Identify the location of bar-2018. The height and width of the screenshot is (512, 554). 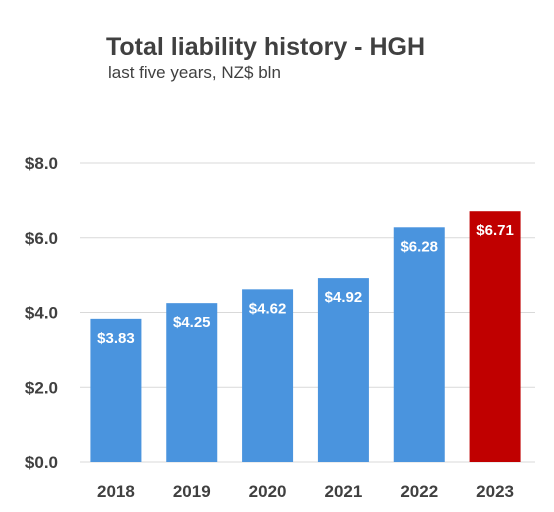
(116, 390).